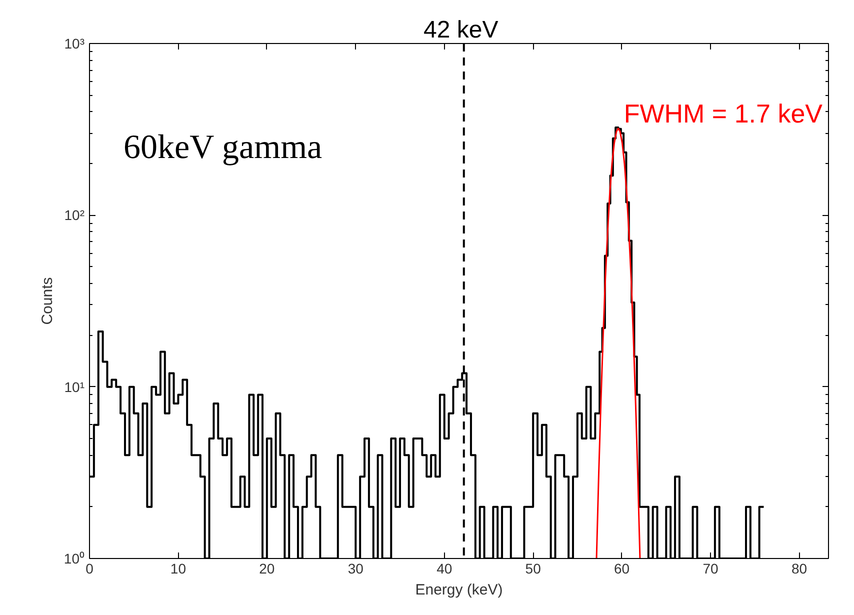  Describe the element at coordinates (47, 301) in the screenshot. I see `y-axis-title: Counts` at that location.